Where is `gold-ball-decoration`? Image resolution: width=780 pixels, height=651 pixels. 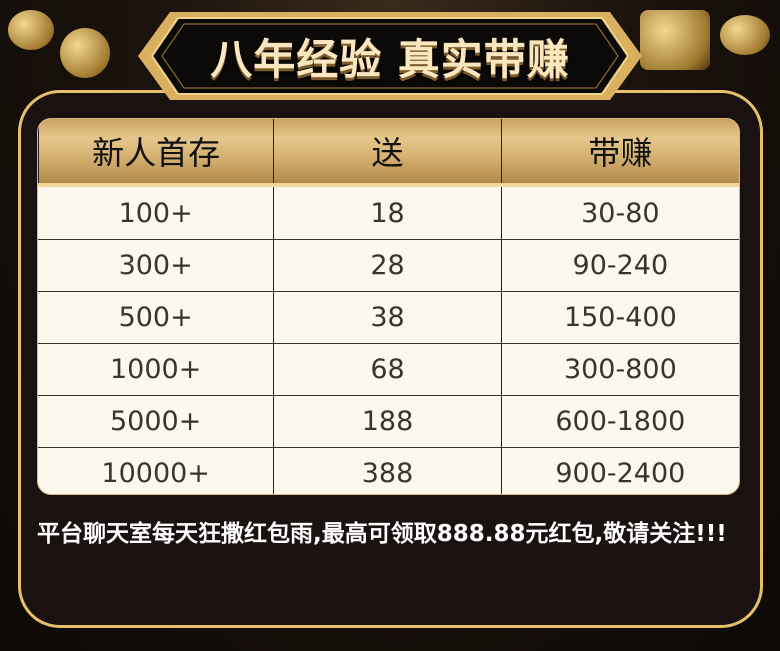
gold-ball-decoration is located at coordinates (85, 53).